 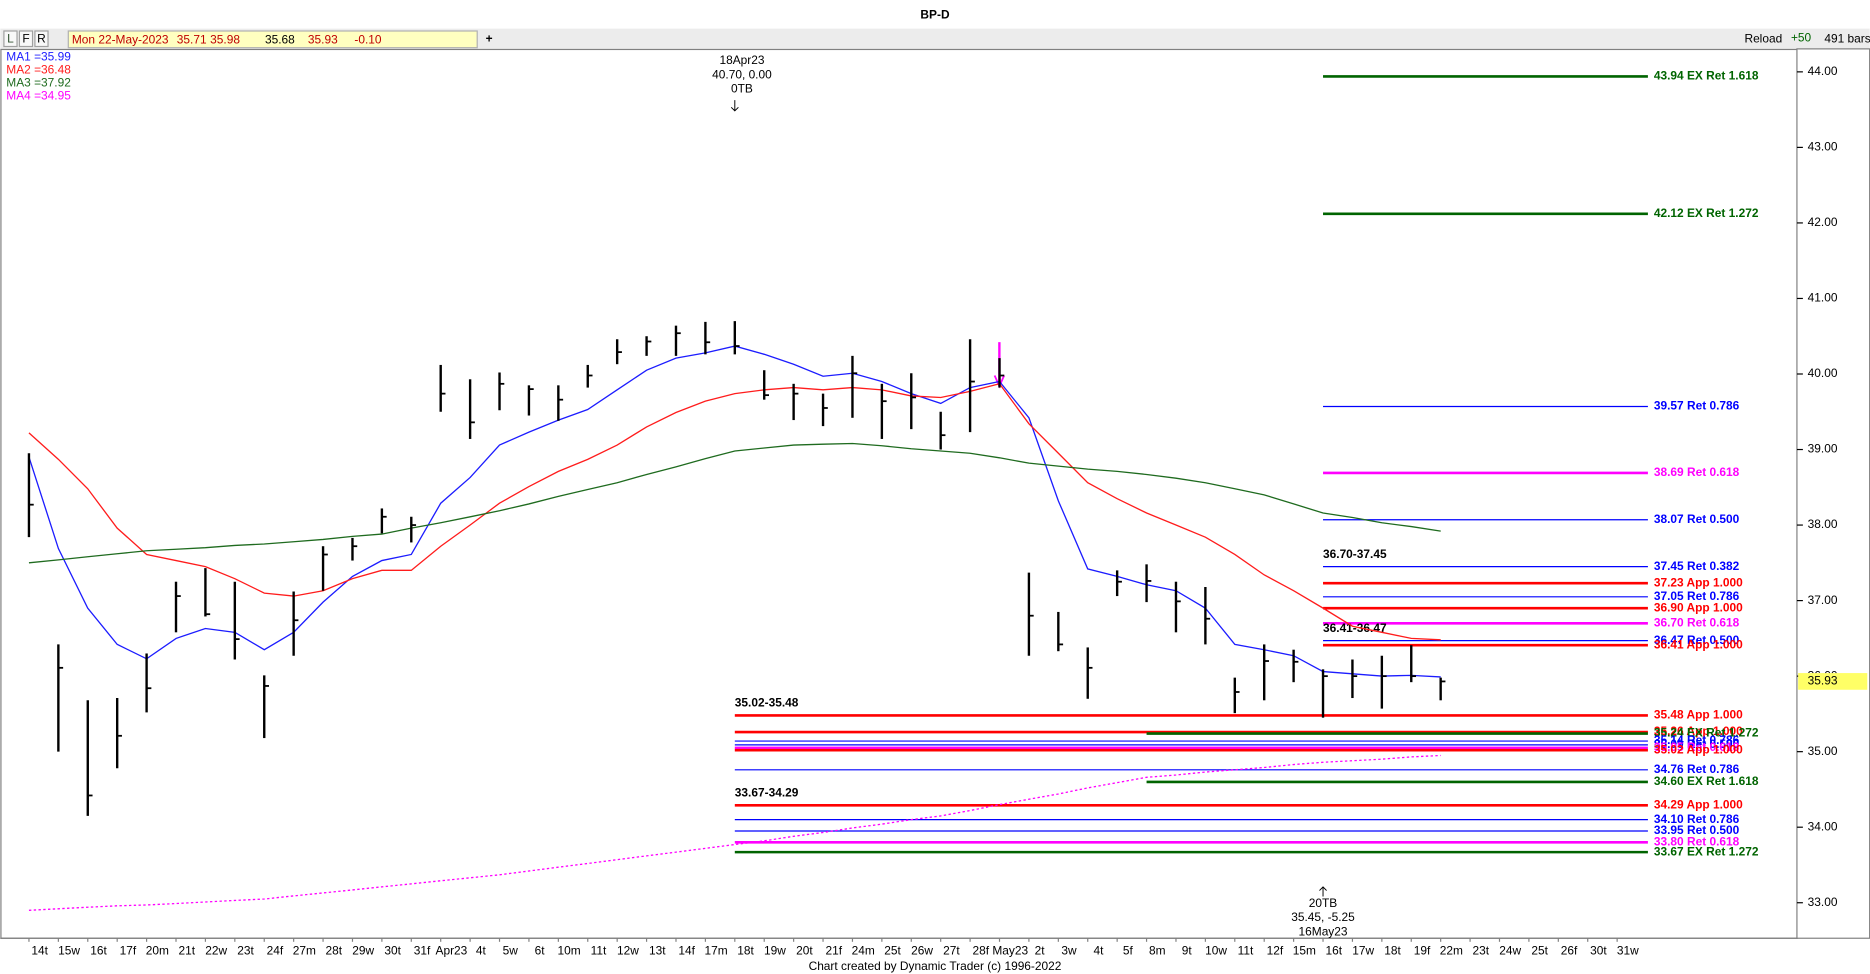 What do you see at coordinates (128, 951) in the screenshot?
I see `x-tick-label: 17f` at bounding box center [128, 951].